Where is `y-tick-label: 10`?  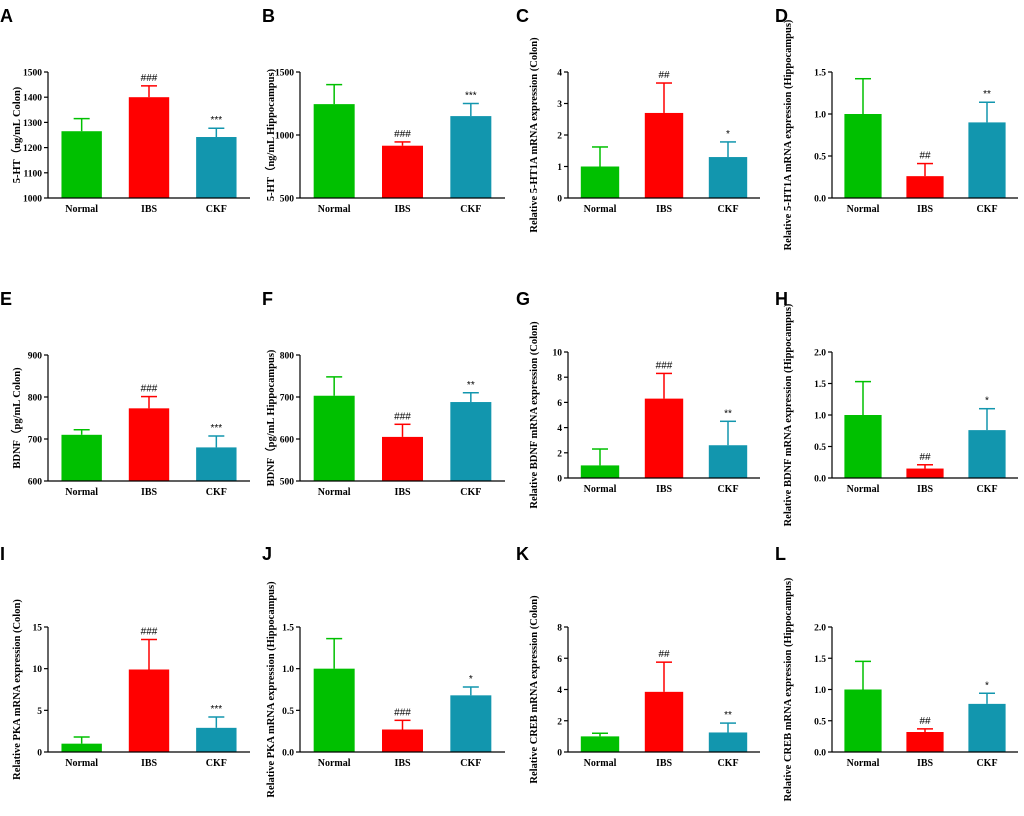 y-tick-label: 10 is located at coordinates (558, 354).